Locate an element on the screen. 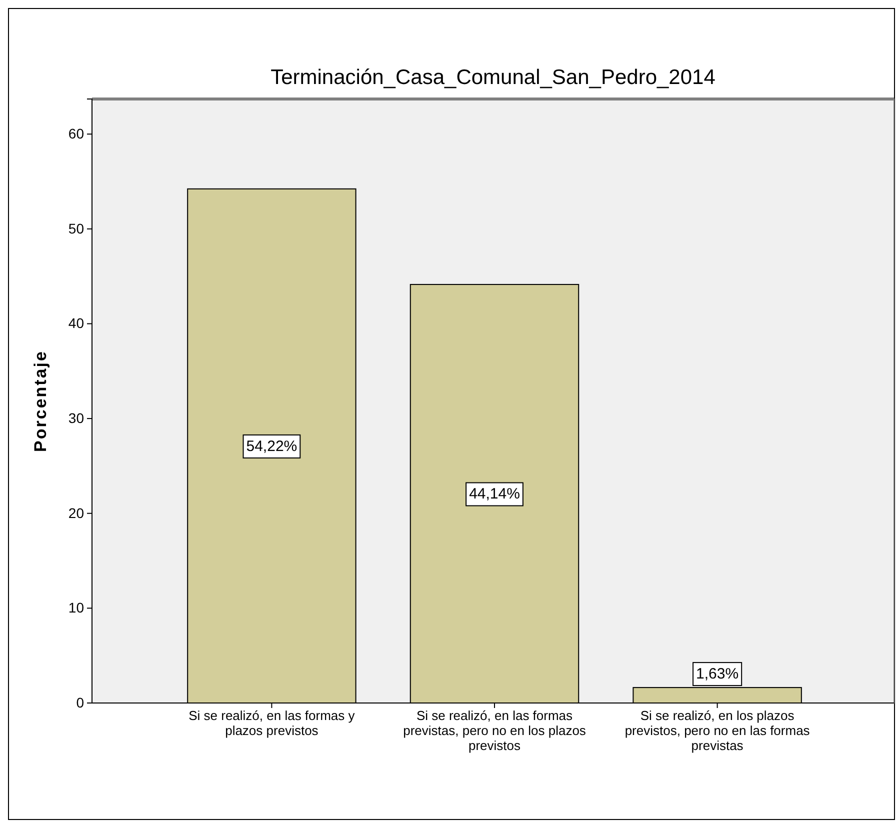  x-tick-label: Si se realizó, en las formas previstas, pero no en los plazos previstos is located at coordinates (494, 731).